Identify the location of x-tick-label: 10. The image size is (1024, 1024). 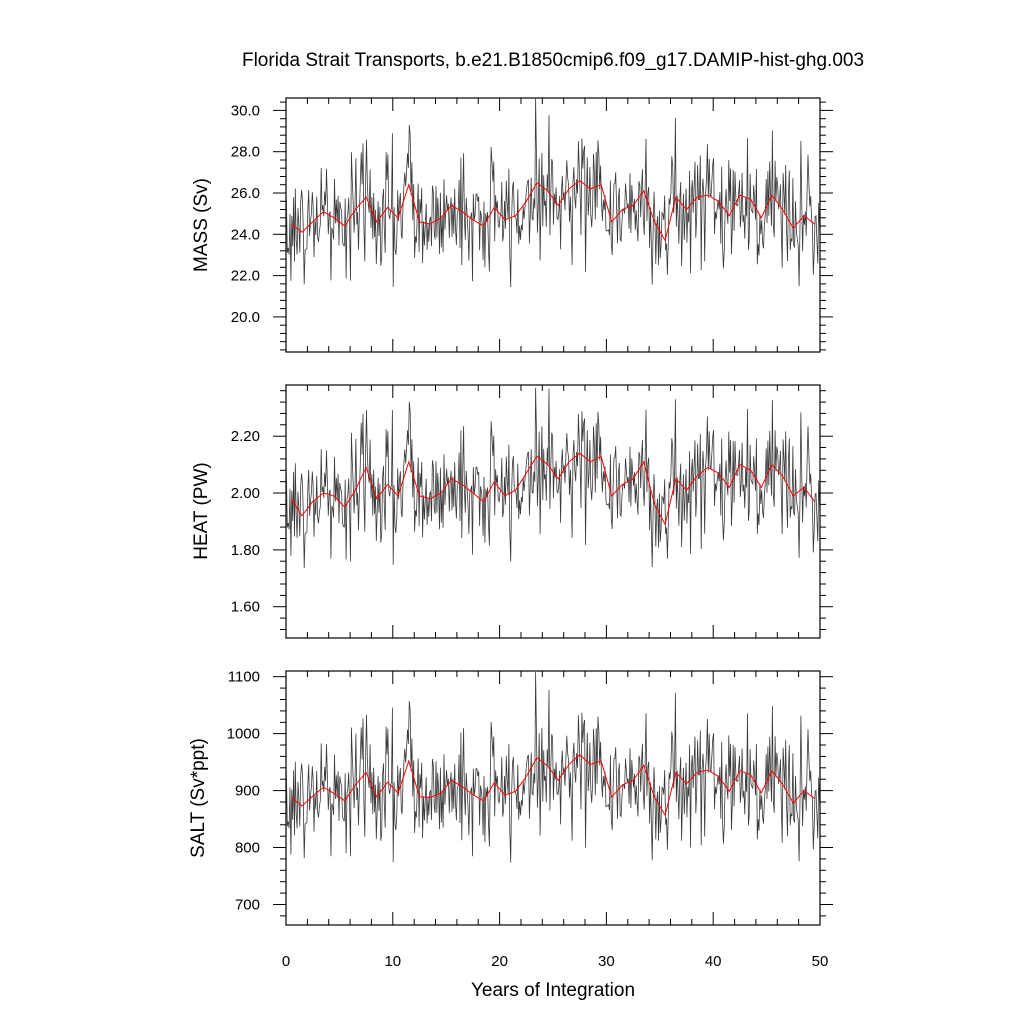
(392, 961).